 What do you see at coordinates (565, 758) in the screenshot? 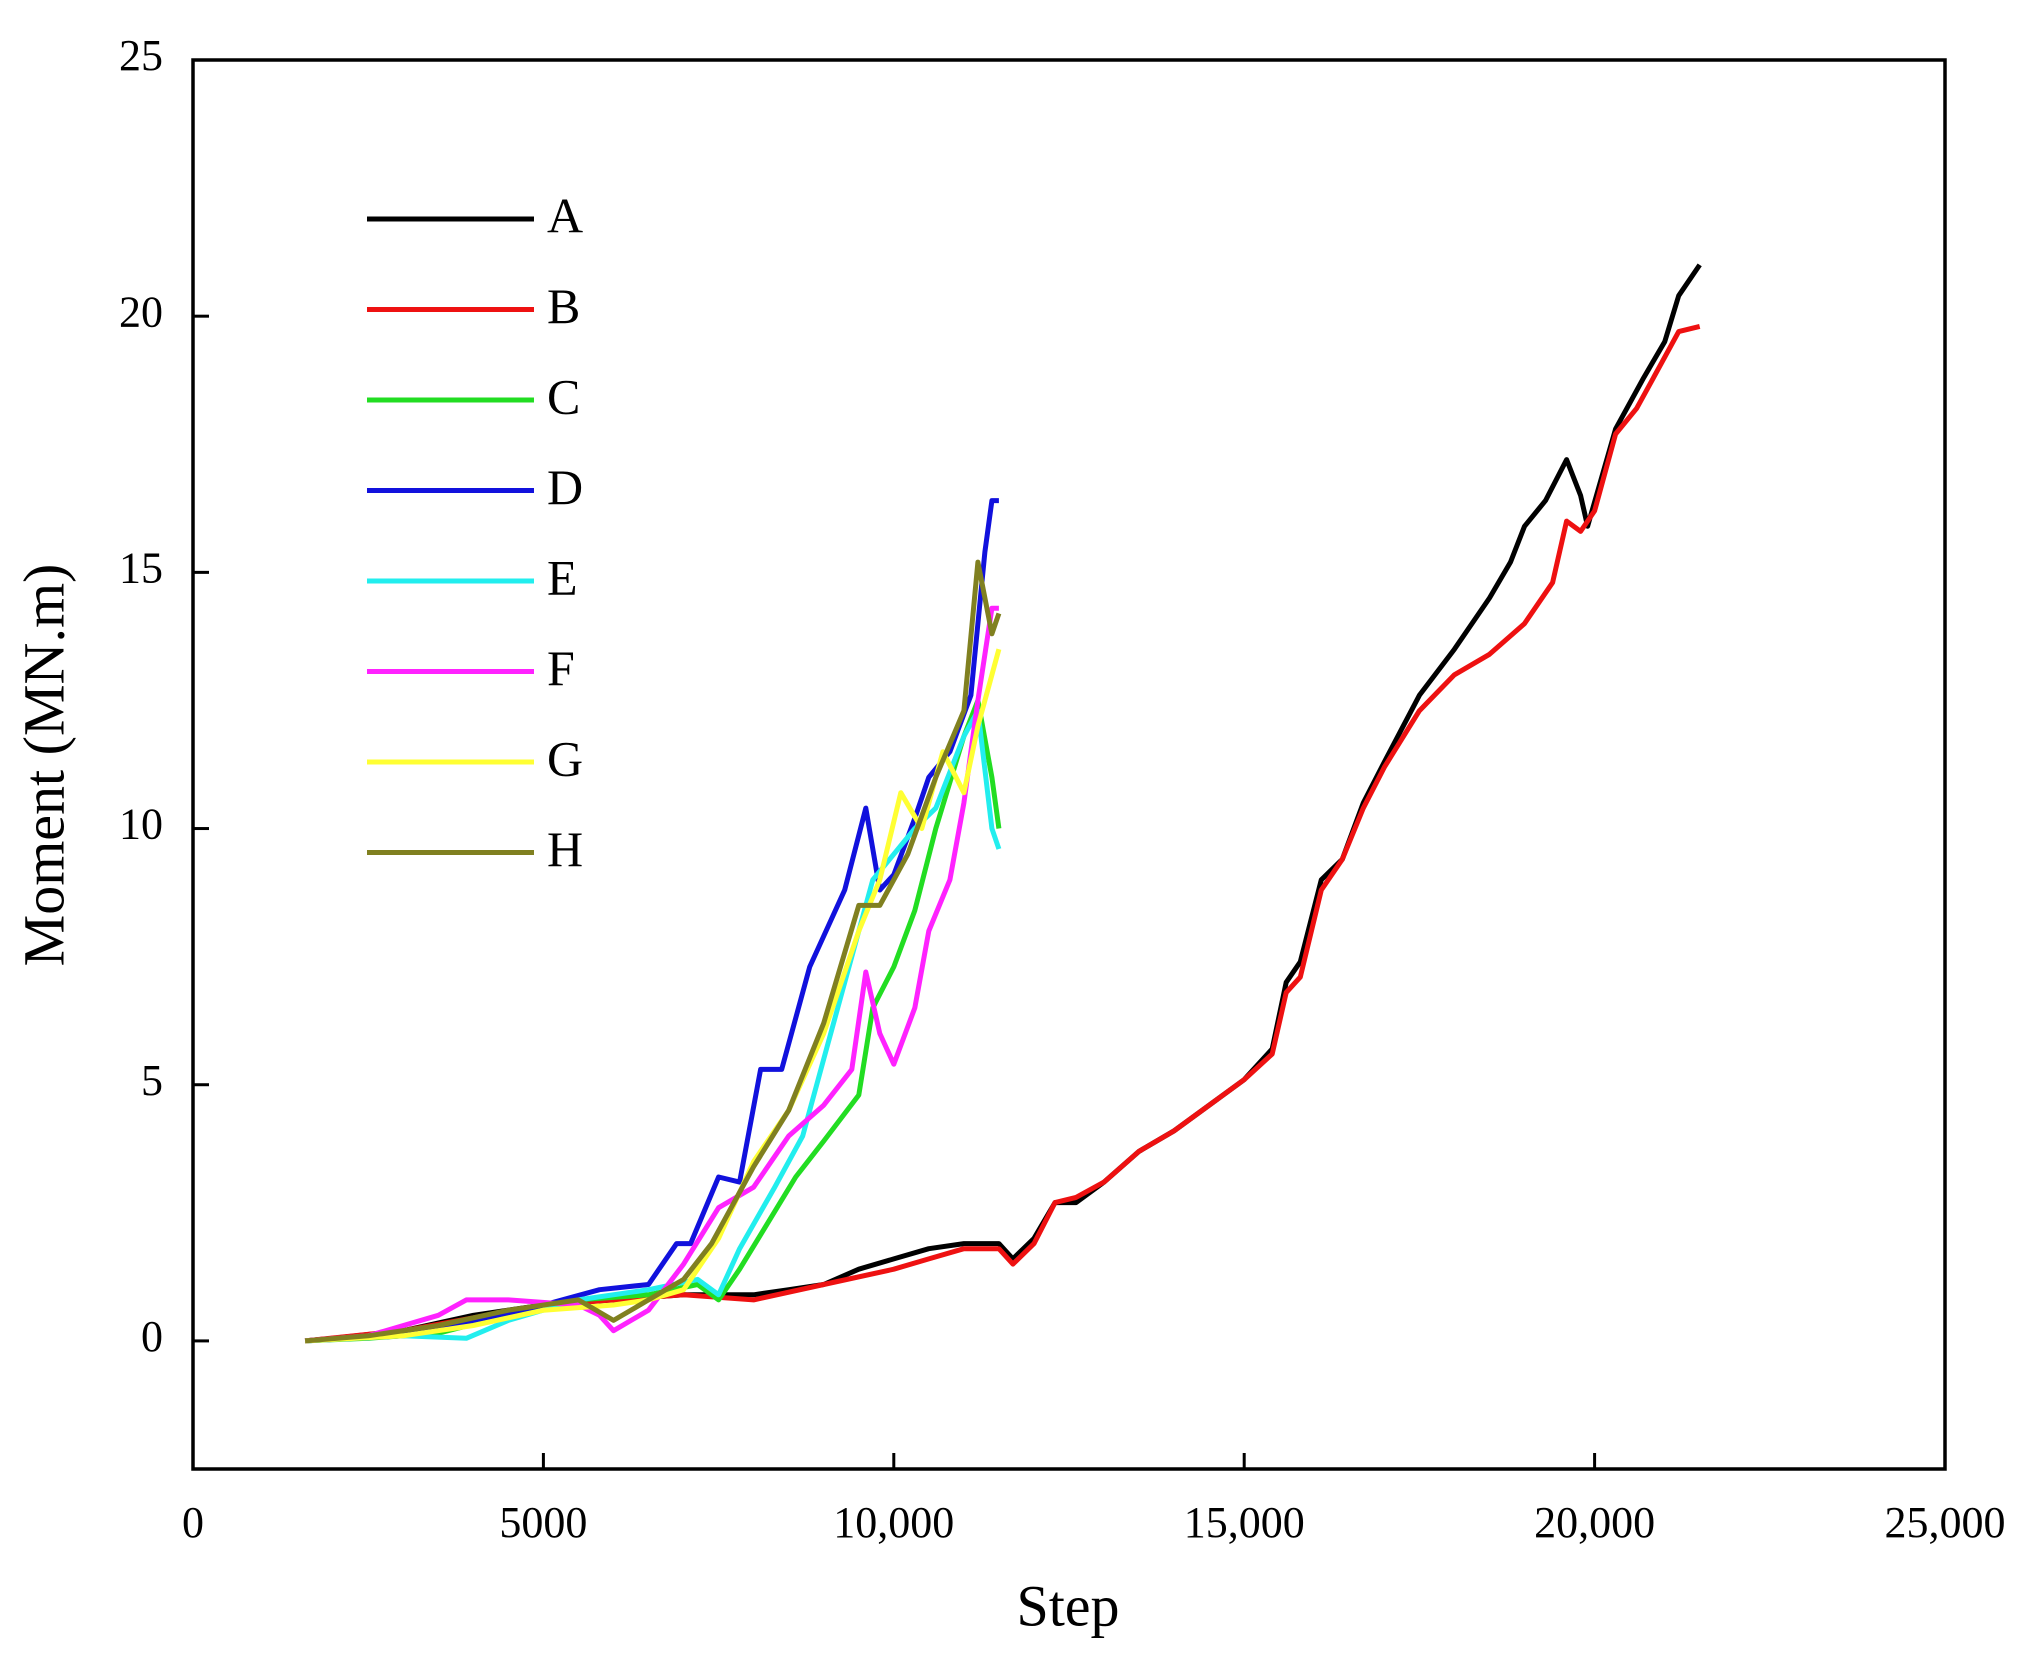
I see `legend-label: G` at bounding box center [565, 758].